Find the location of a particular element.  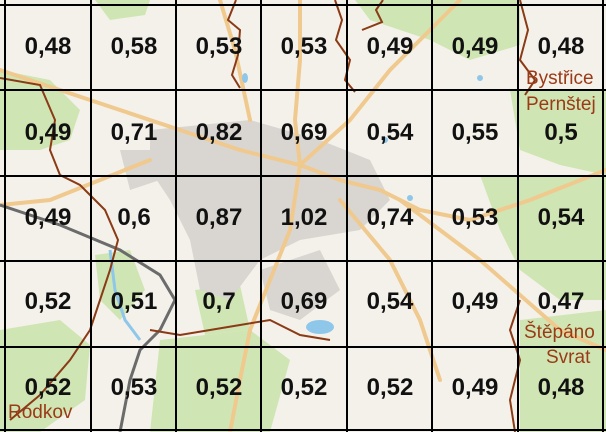

grid-cell-value: 0,55 is located at coordinates (475, 132).